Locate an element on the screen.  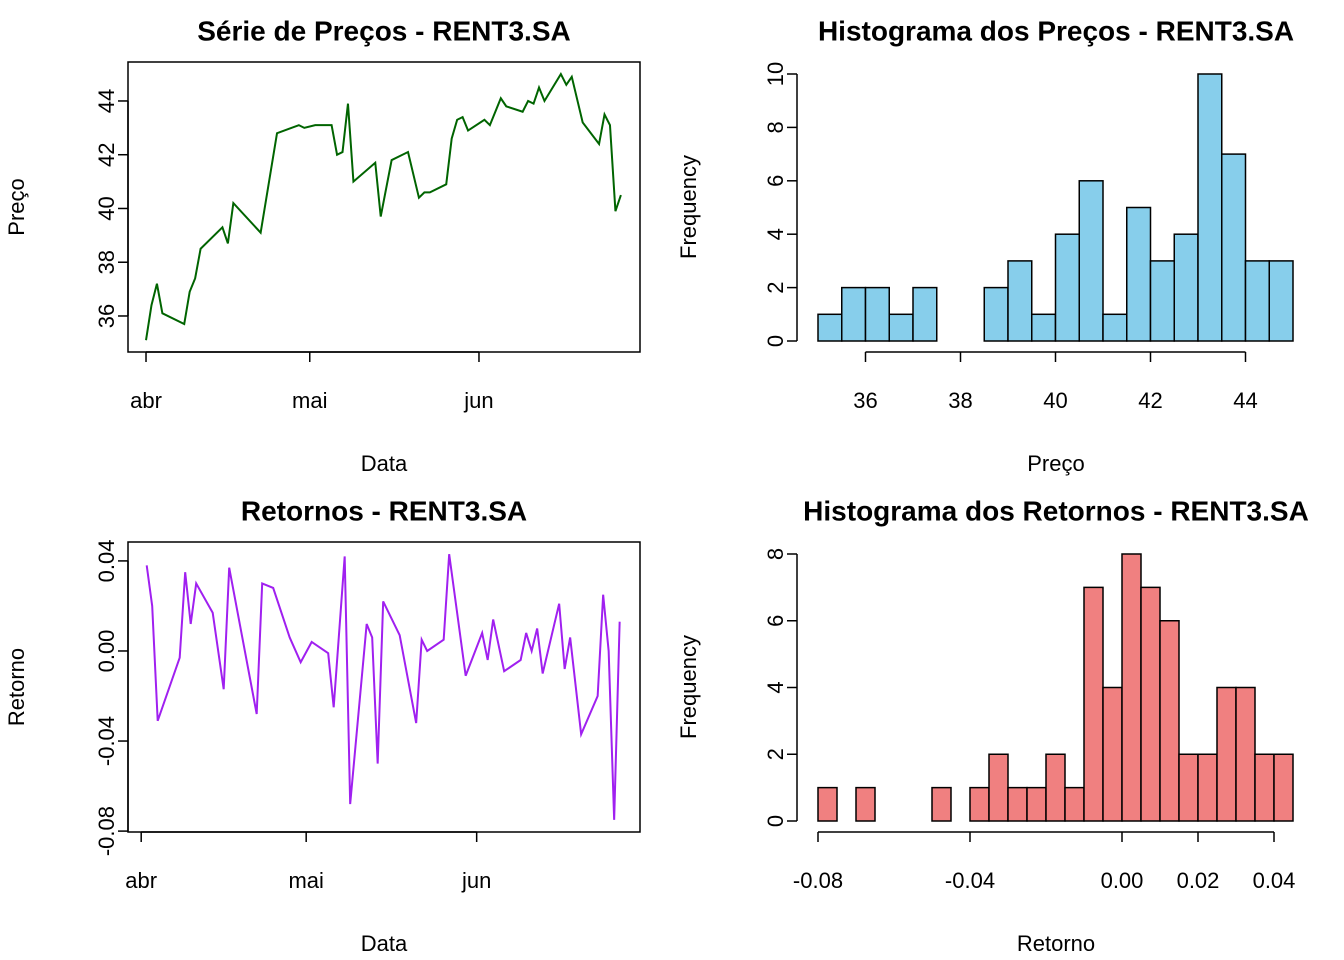
y-tick-label: 42 is located at coordinates (106, 154).